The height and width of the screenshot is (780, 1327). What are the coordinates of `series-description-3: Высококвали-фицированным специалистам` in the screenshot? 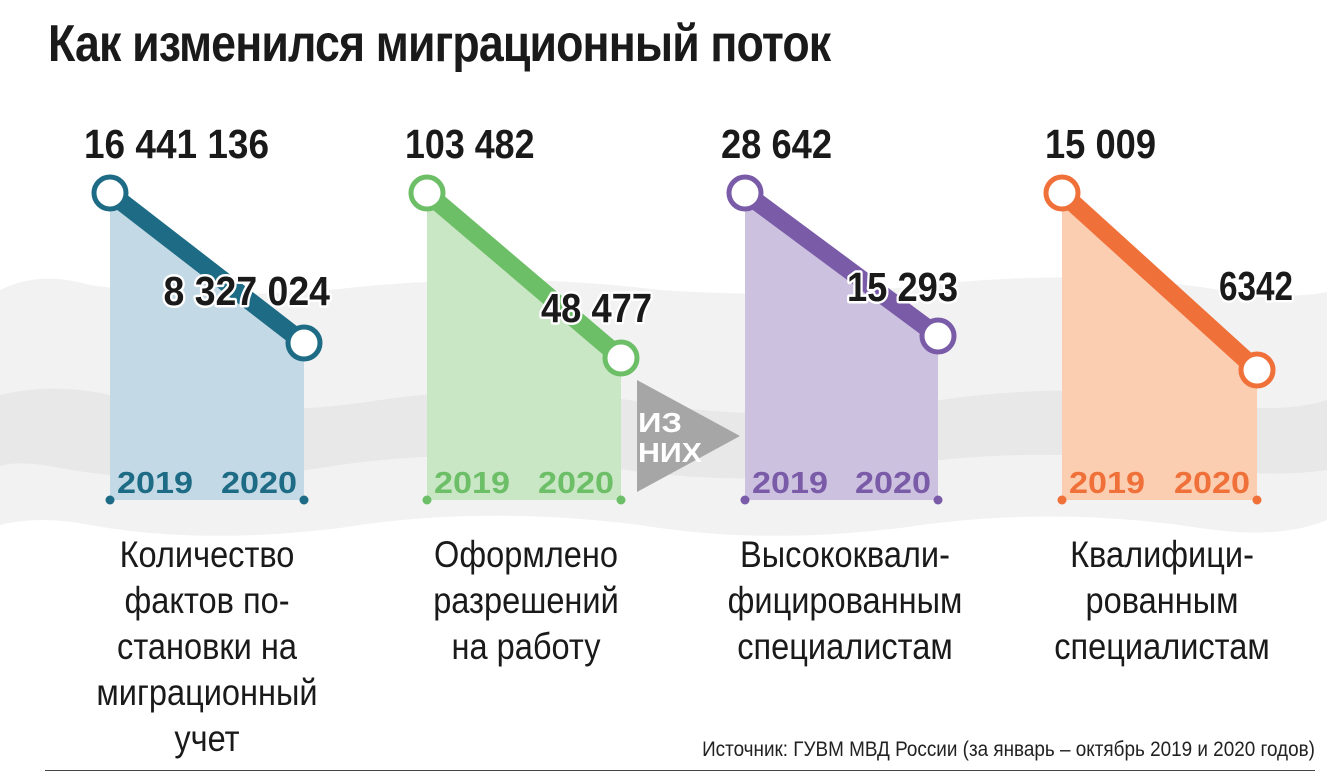 It's located at (845, 601).